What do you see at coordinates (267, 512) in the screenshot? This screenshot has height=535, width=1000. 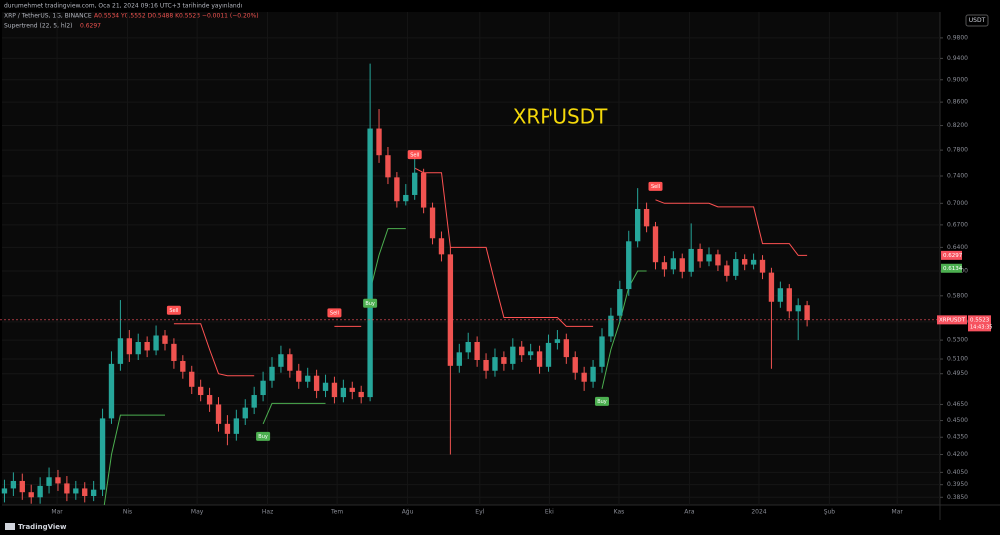 I see `x-tick-label: Haz` at bounding box center [267, 512].